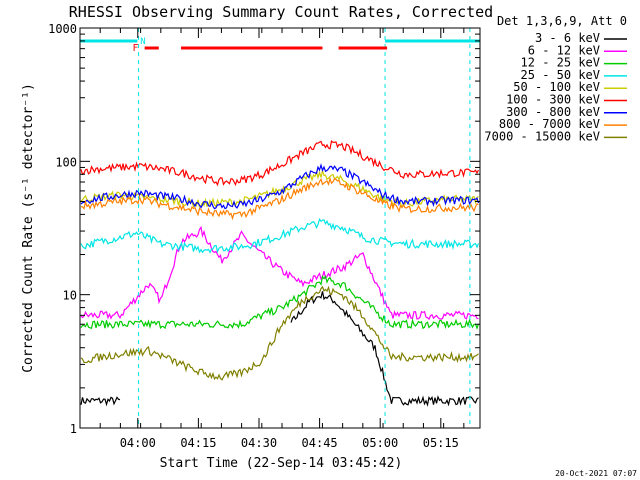 This screenshot has width=640, height=480. What do you see at coordinates (549, 124) in the screenshot?
I see `legend-label: 800 - 7000 keV` at bounding box center [549, 124].